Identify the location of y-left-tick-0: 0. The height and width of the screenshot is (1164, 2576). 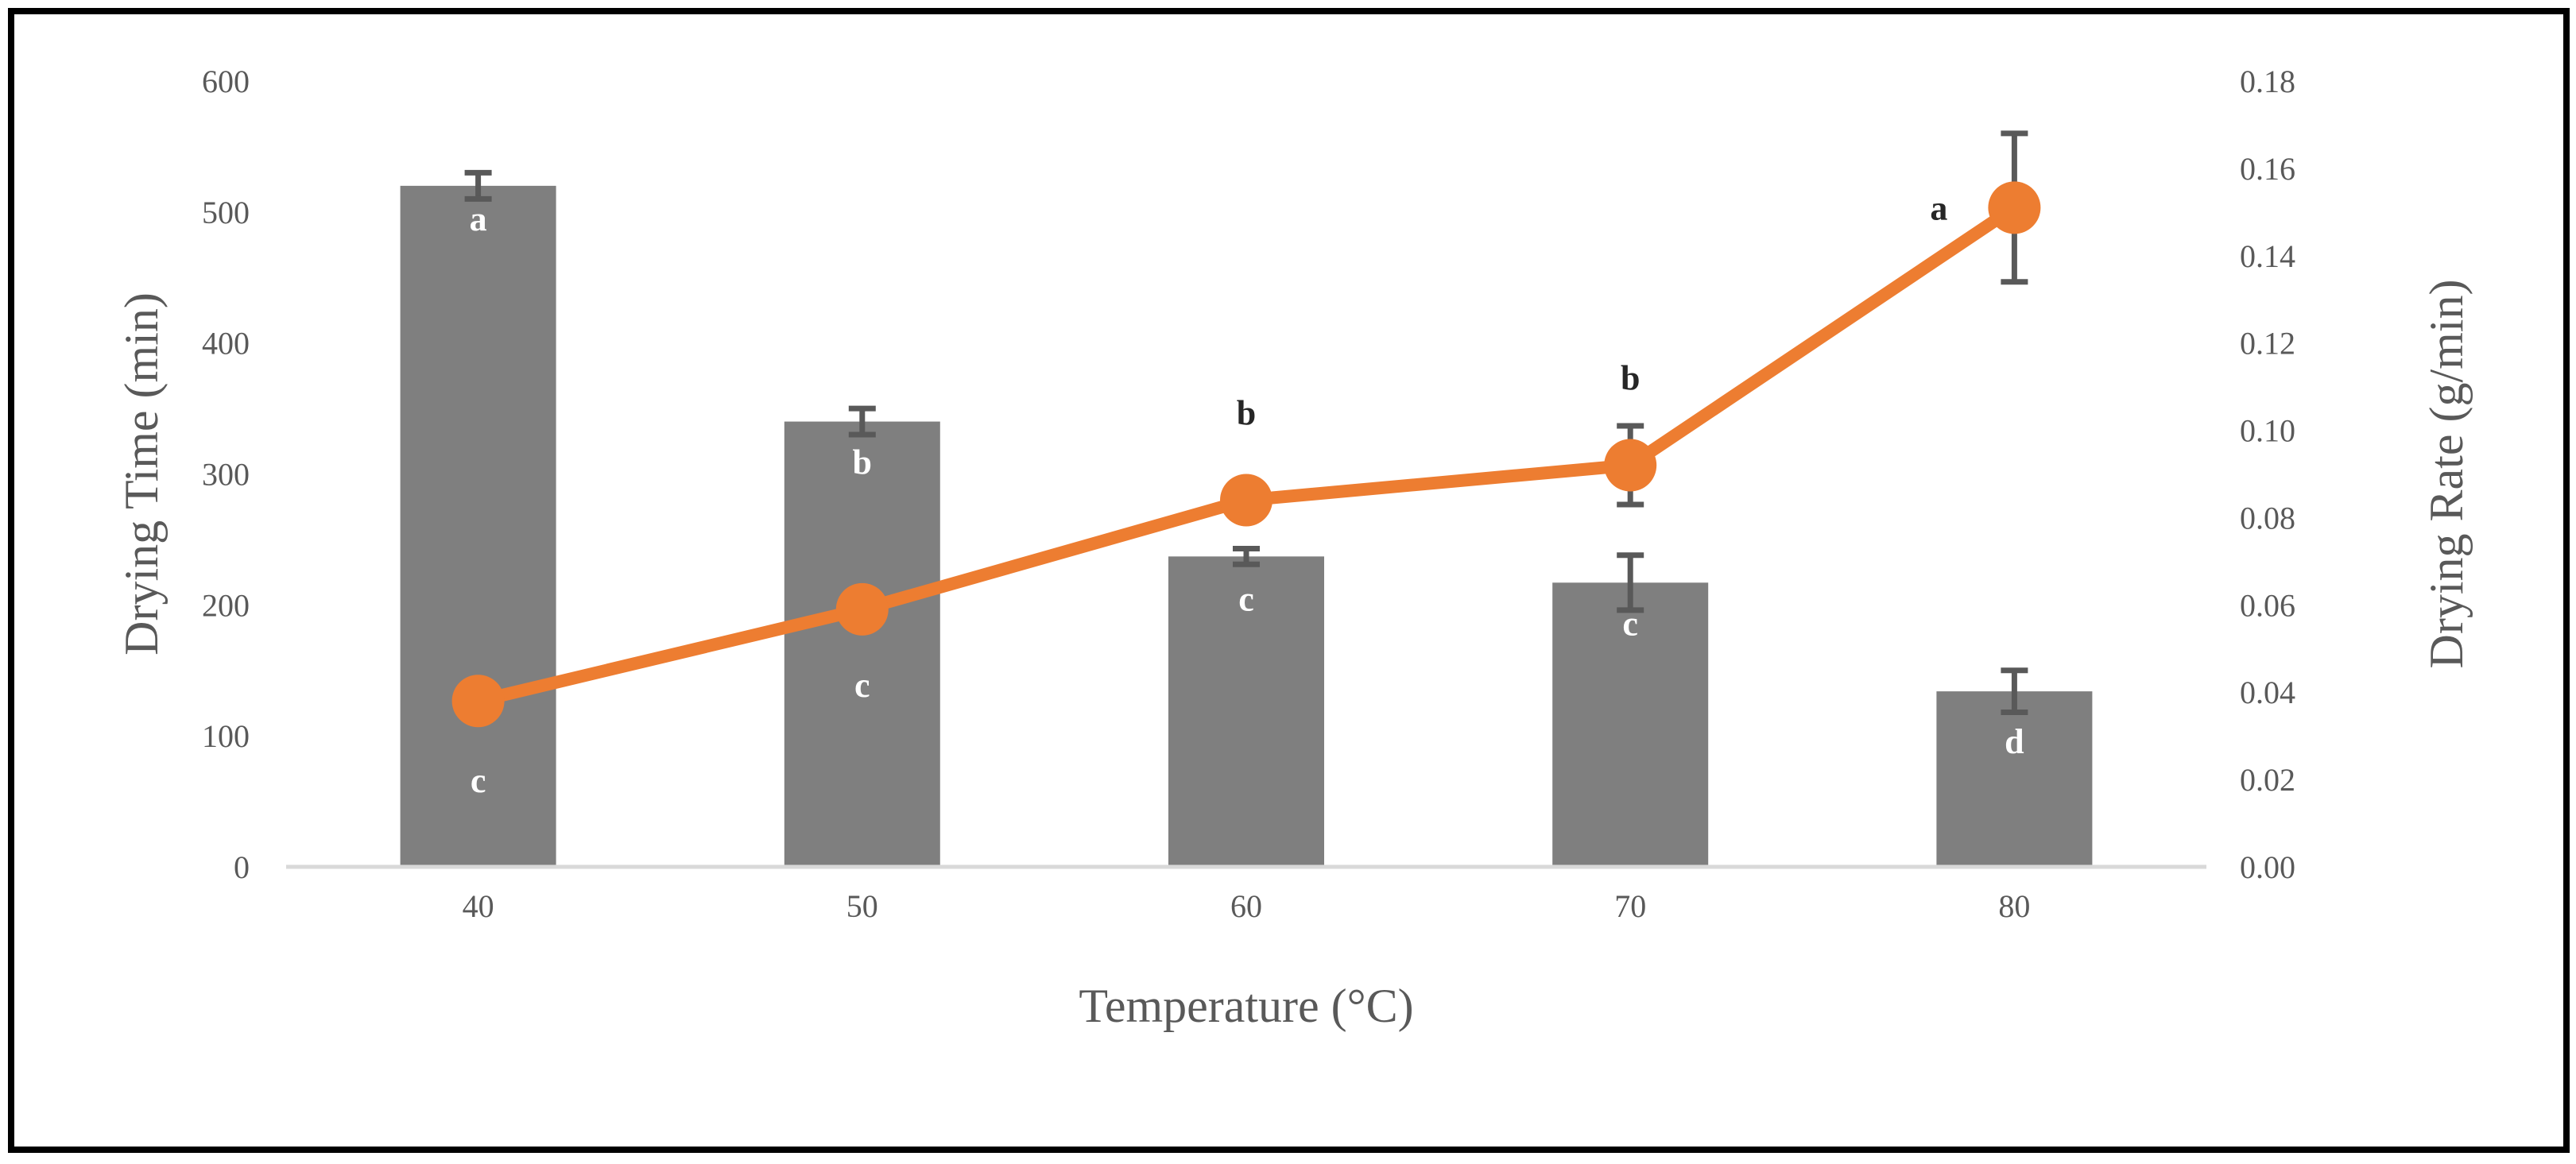
(242, 867).